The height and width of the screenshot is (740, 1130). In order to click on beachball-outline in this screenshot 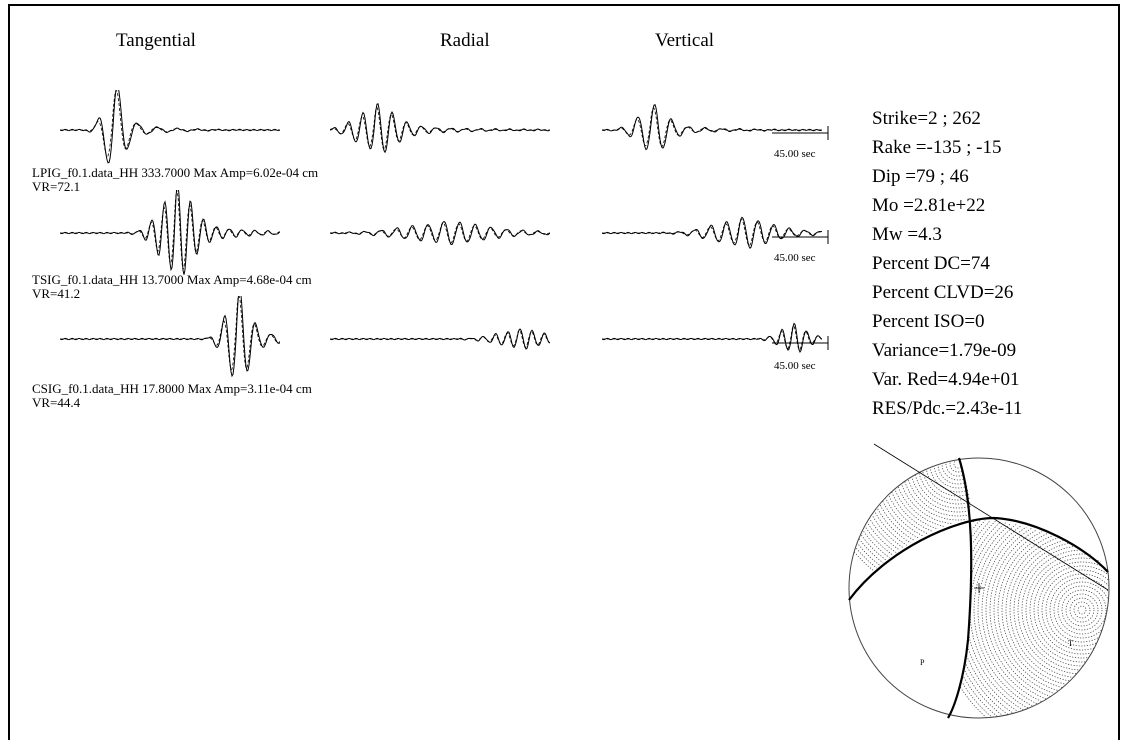, I will do `click(979, 588)`.